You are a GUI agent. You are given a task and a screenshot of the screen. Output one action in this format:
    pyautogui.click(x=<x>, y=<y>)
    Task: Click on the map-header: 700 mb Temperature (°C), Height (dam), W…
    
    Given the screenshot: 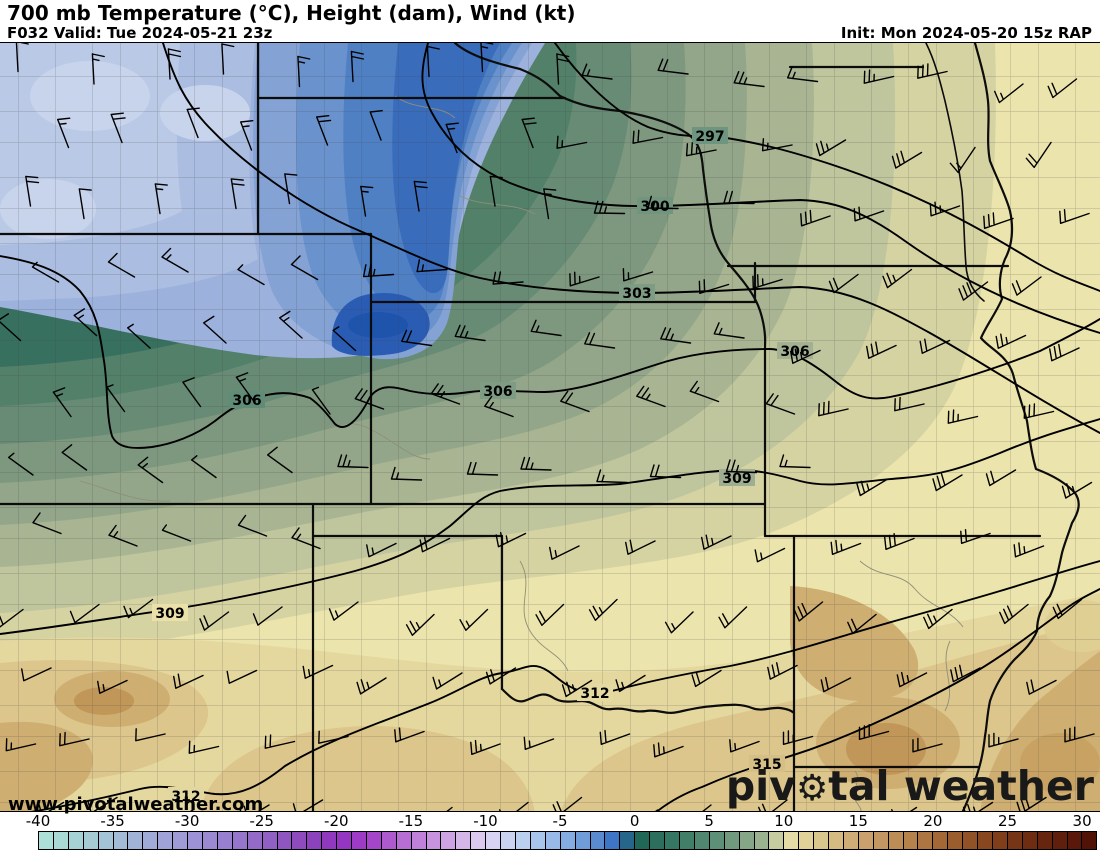 What is the action you would take?
    pyautogui.click(x=550, y=21)
    